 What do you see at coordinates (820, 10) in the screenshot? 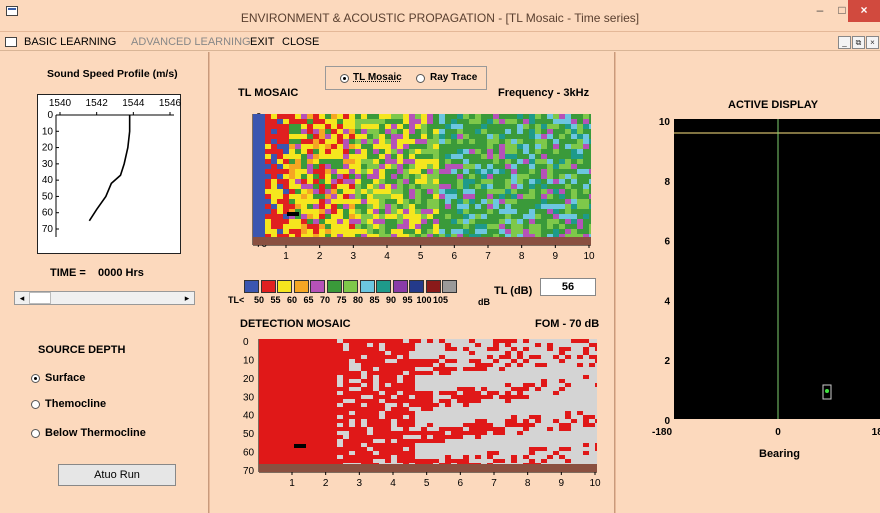
I see `minimize-button: –` at bounding box center [820, 10].